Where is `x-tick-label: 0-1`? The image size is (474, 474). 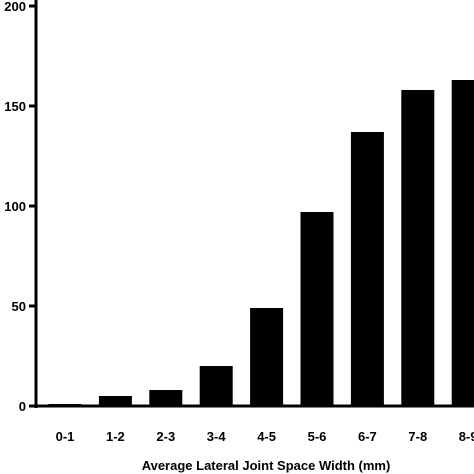
x-tick-label: 0-1 is located at coordinates (65, 436).